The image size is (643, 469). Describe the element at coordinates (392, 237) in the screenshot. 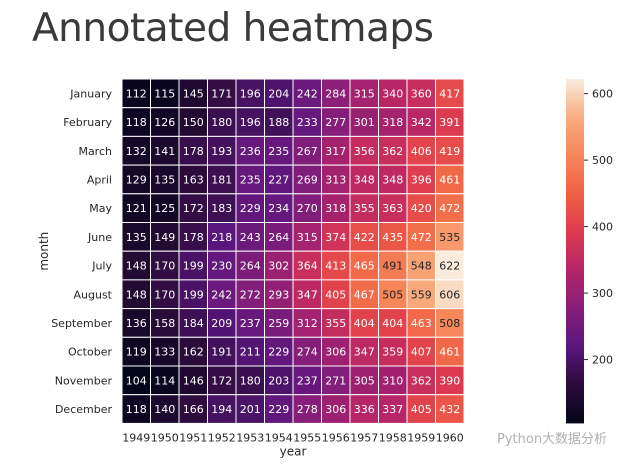

I see `cell-annotation: 435` at that location.